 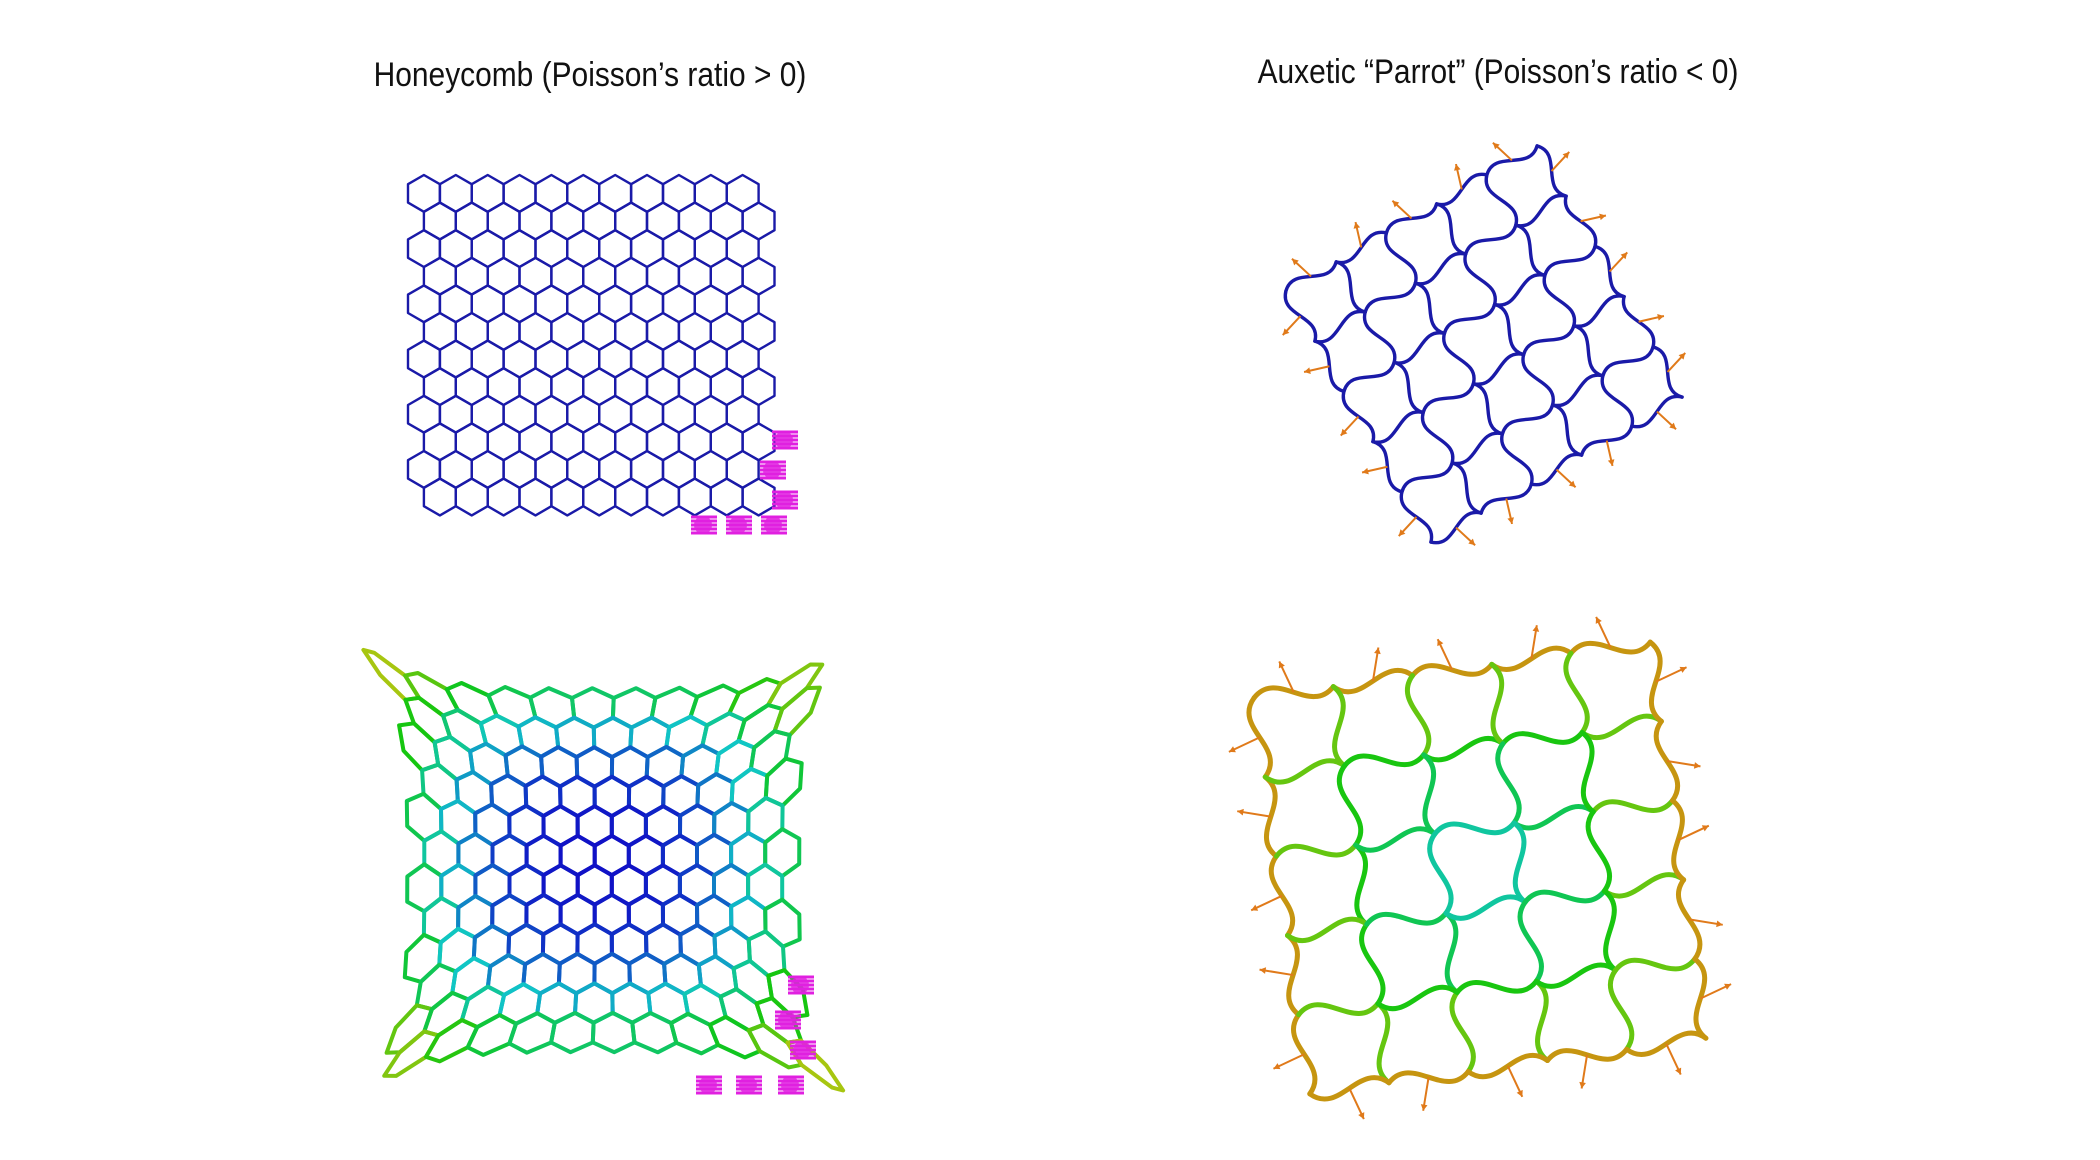 What do you see at coordinates (1498, 72) in the screenshot?
I see `parrot-title: Auxetic “Parrot” (Poisson’s ratio < 0)` at bounding box center [1498, 72].